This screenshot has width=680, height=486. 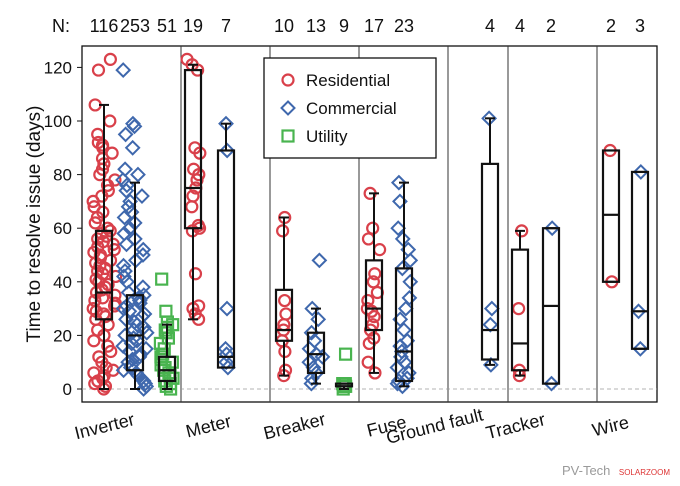 I want to click on n-count-inverter-commercial: 253, so click(x=135, y=26).